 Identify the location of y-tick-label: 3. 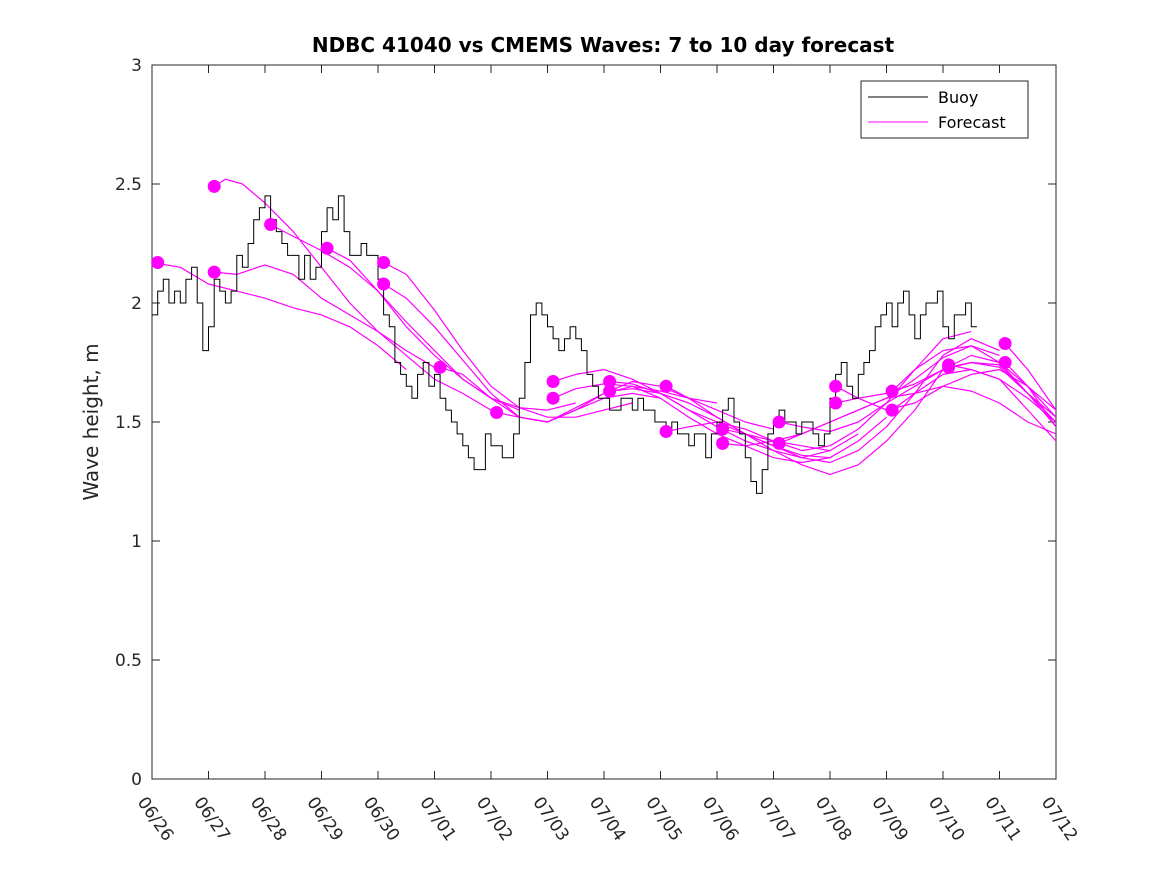
(136, 66).